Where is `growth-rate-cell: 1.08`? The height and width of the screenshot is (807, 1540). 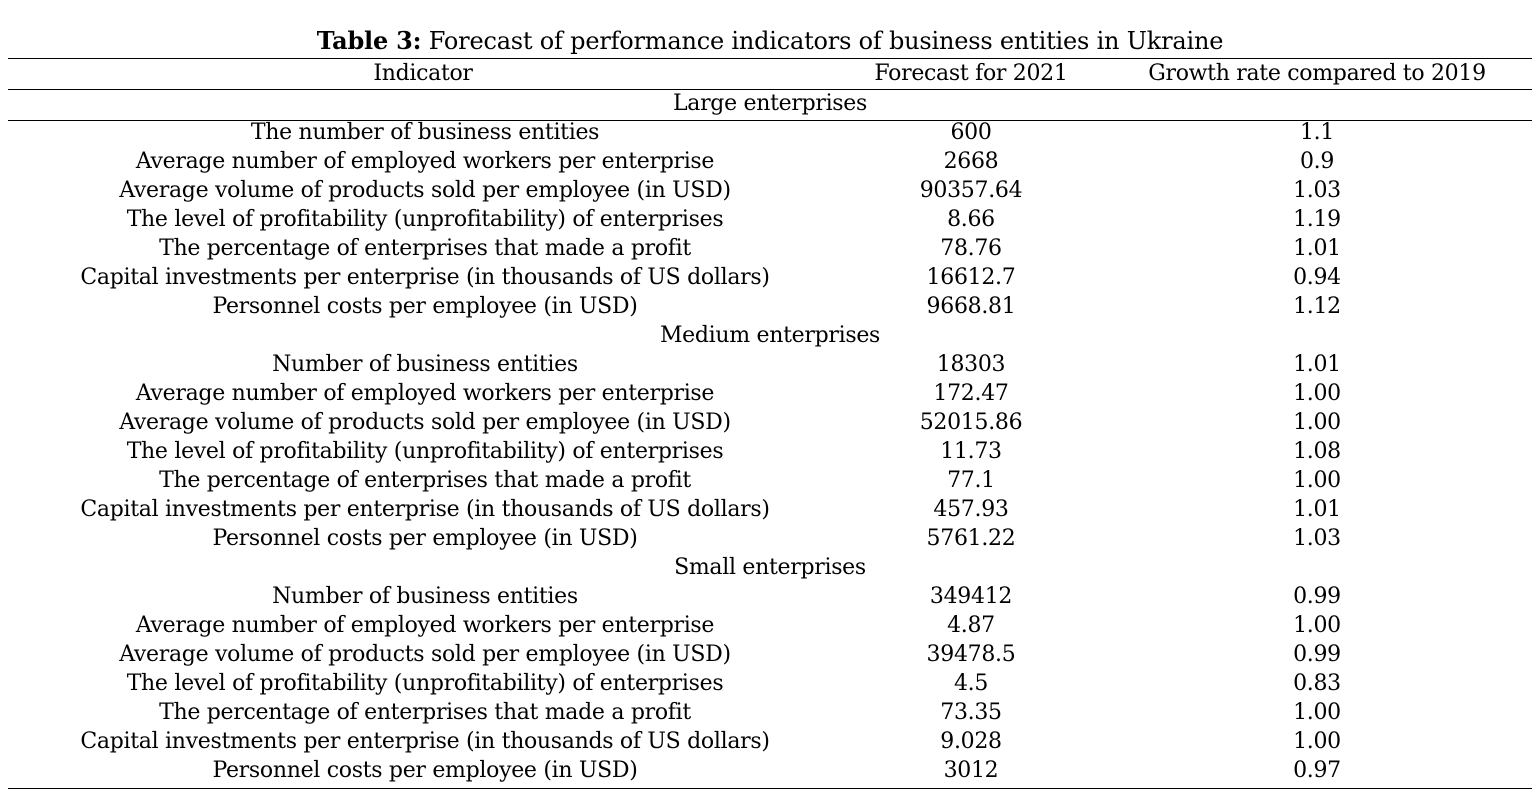 growth-rate-cell: 1.08 is located at coordinates (1317, 451).